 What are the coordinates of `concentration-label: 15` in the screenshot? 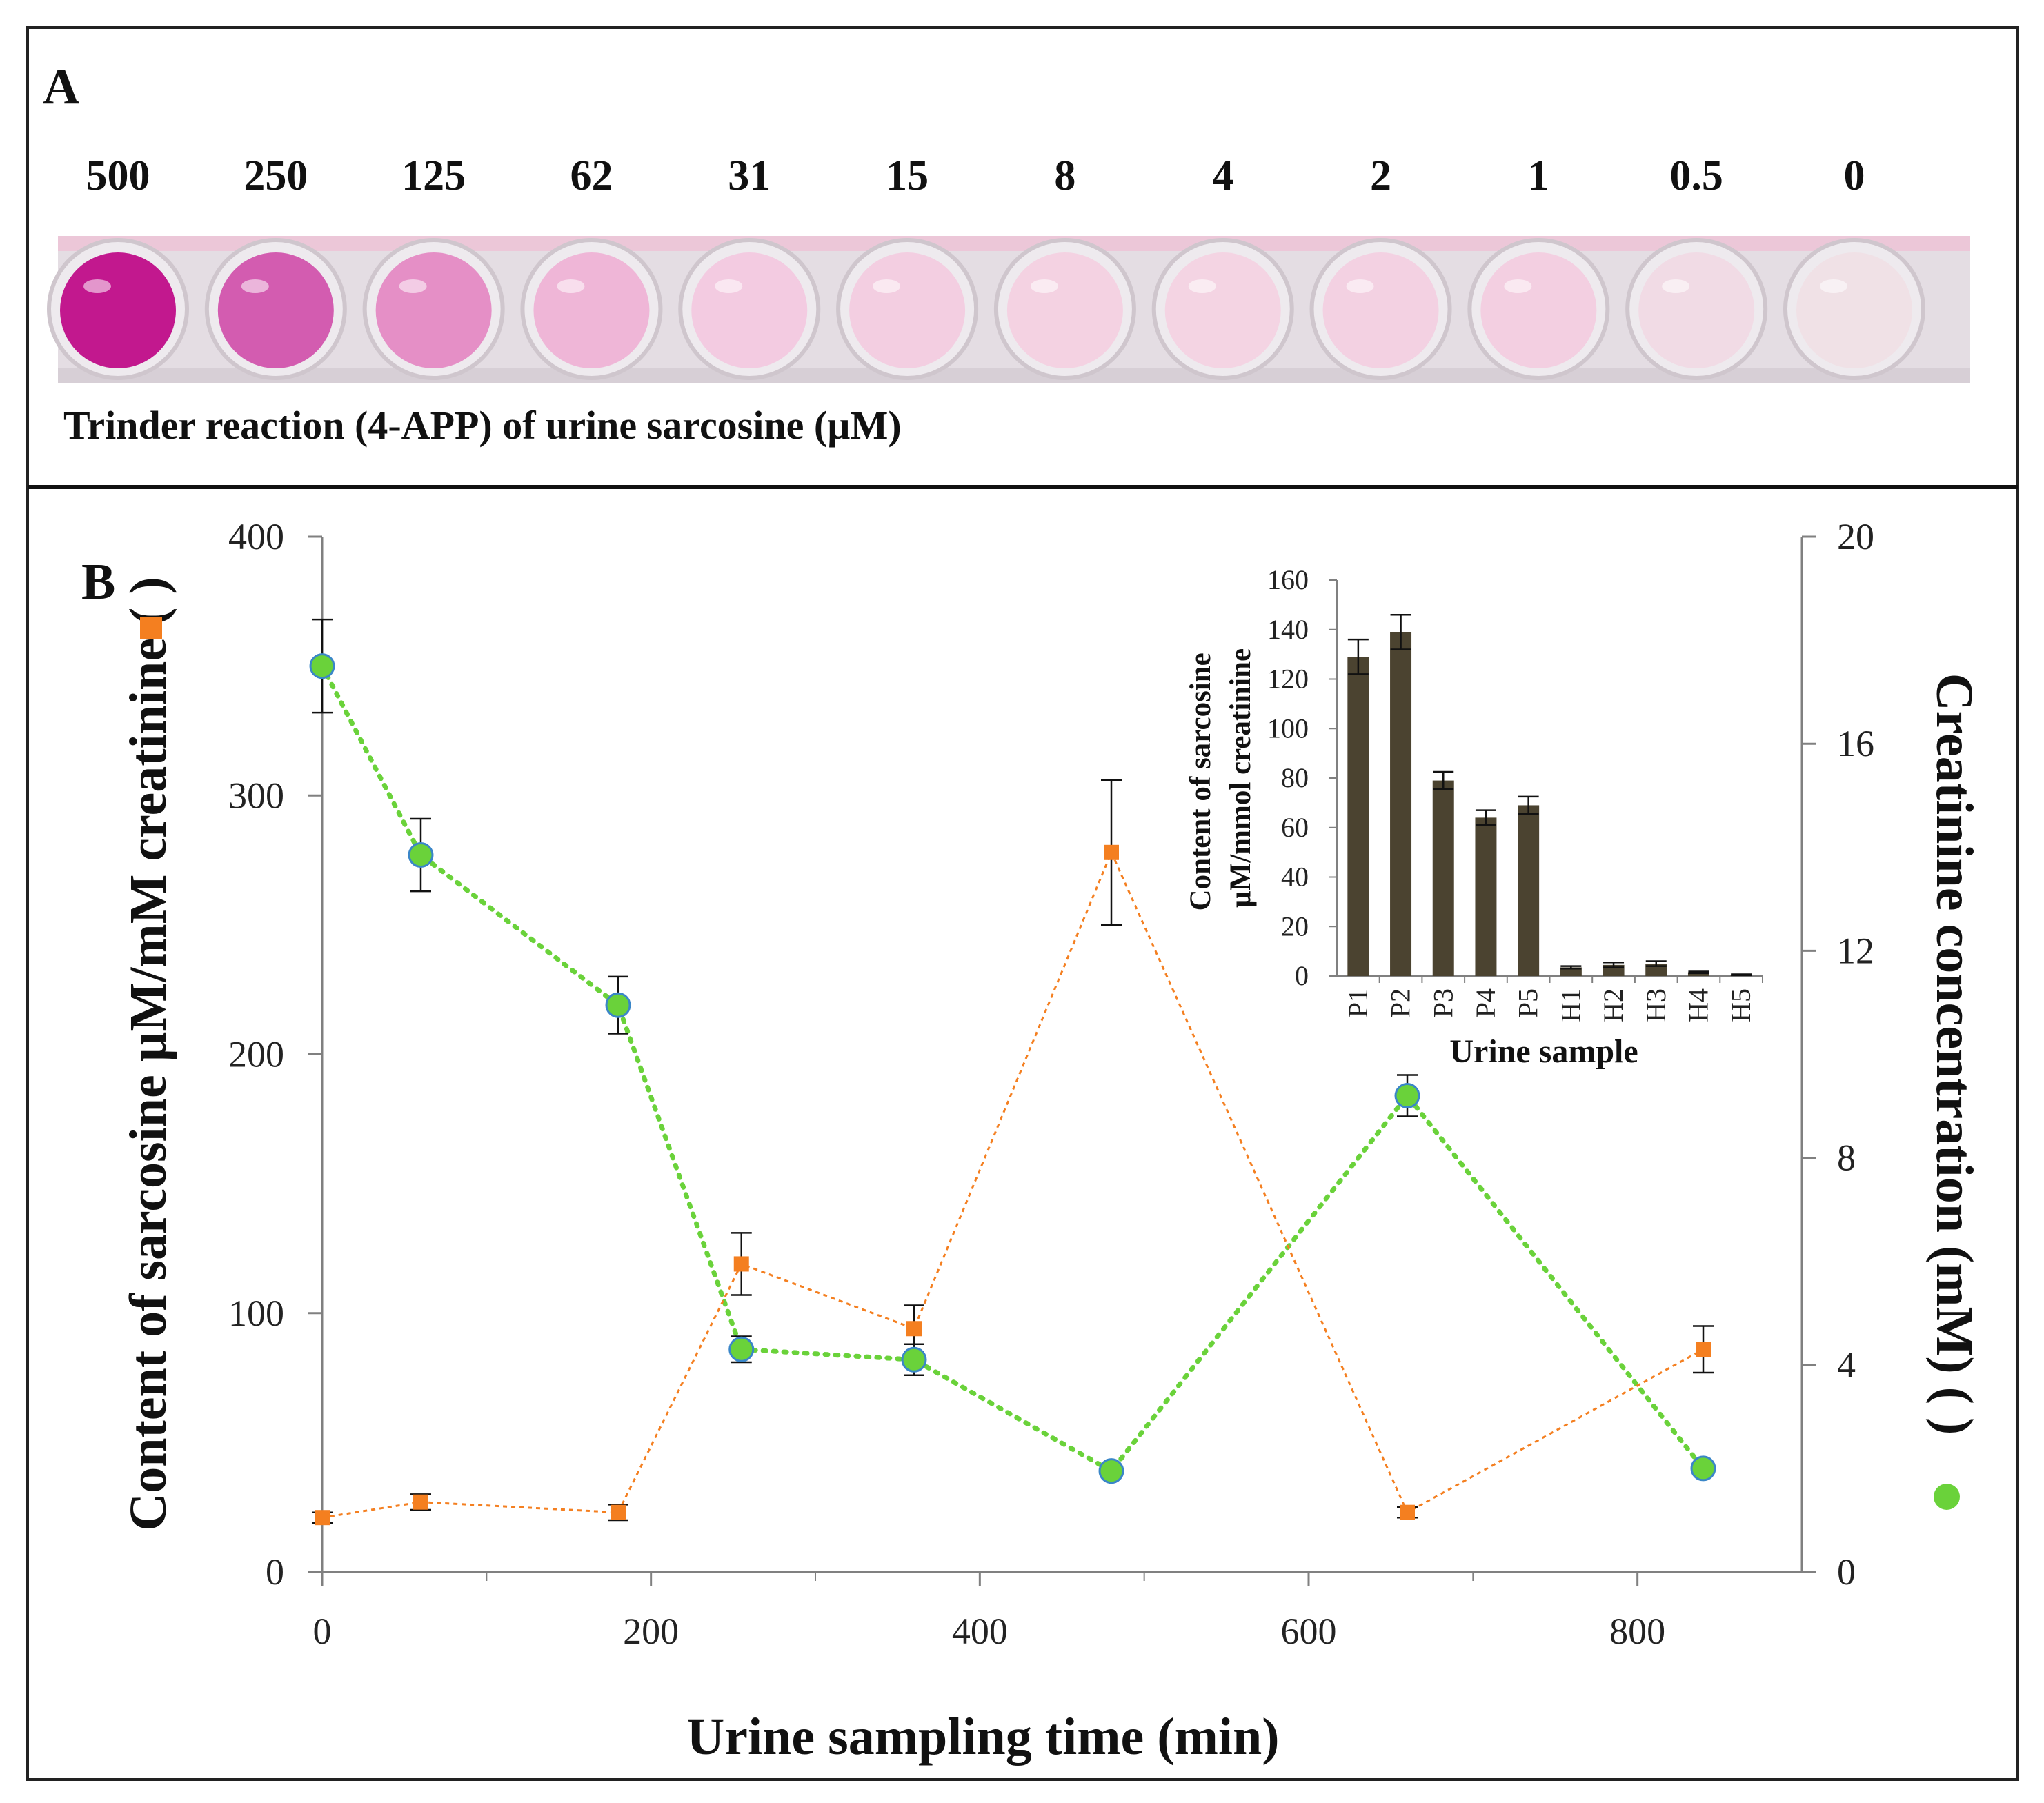 It's located at (908, 176).